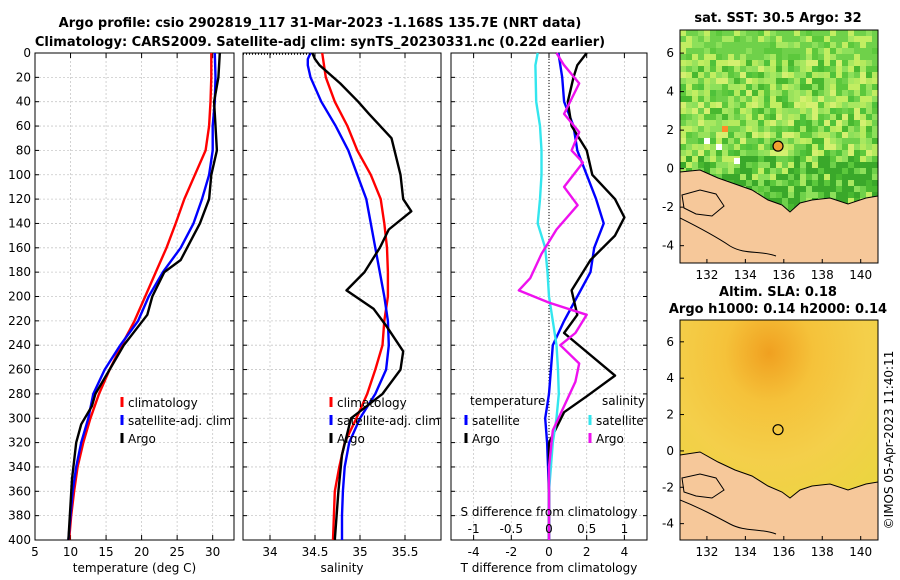  Describe the element at coordinates (745, 275) in the screenshot. I see `sst_map-xtick-label: 134` at that location.